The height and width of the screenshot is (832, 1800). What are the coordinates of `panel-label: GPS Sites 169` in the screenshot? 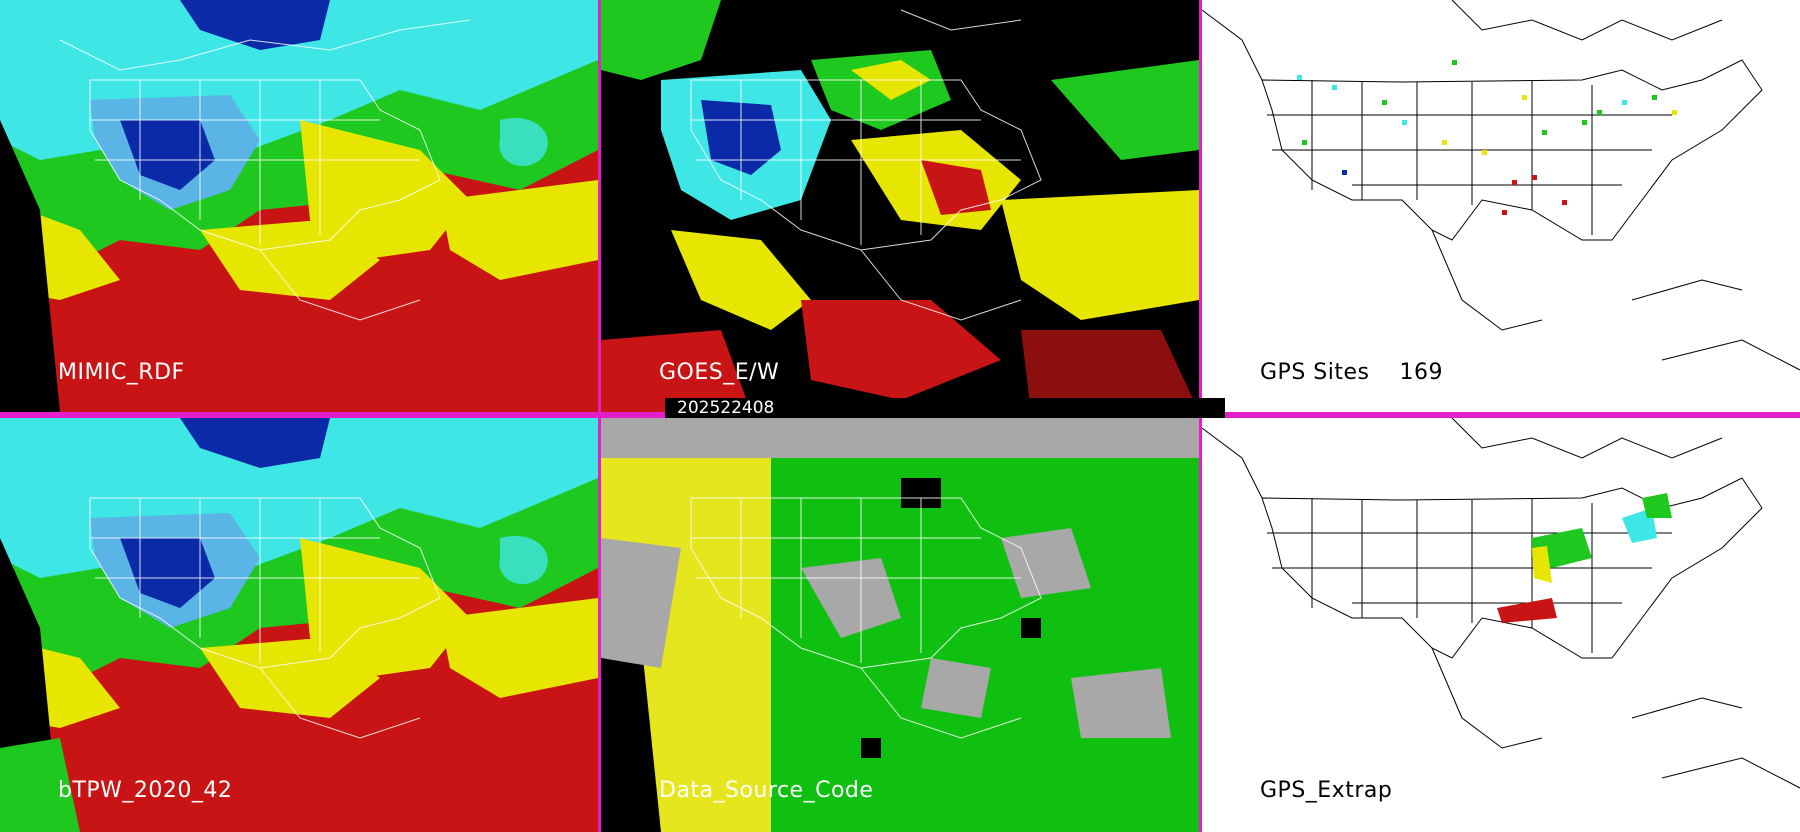 It's located at (1351, 372).